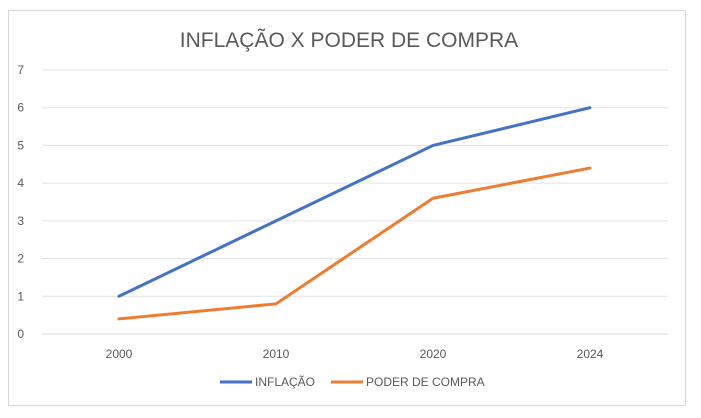 The width and height of the screenshot is (701, 418). I want to click on y-tick-label: 5, so click(20, 145).